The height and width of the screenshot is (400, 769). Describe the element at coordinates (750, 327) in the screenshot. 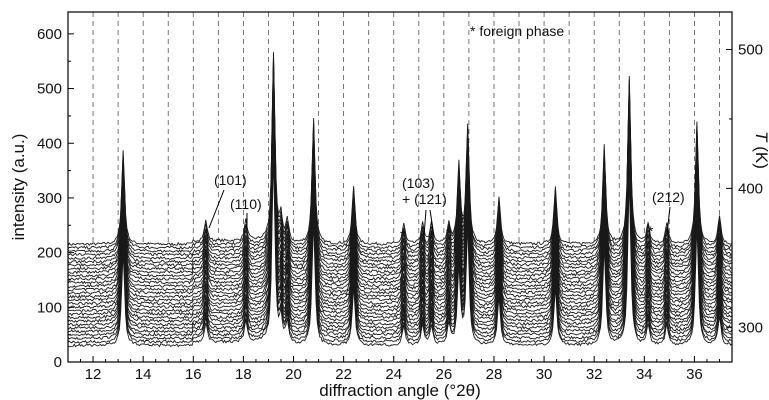

I see `y2-tick-label: 300` at that location.